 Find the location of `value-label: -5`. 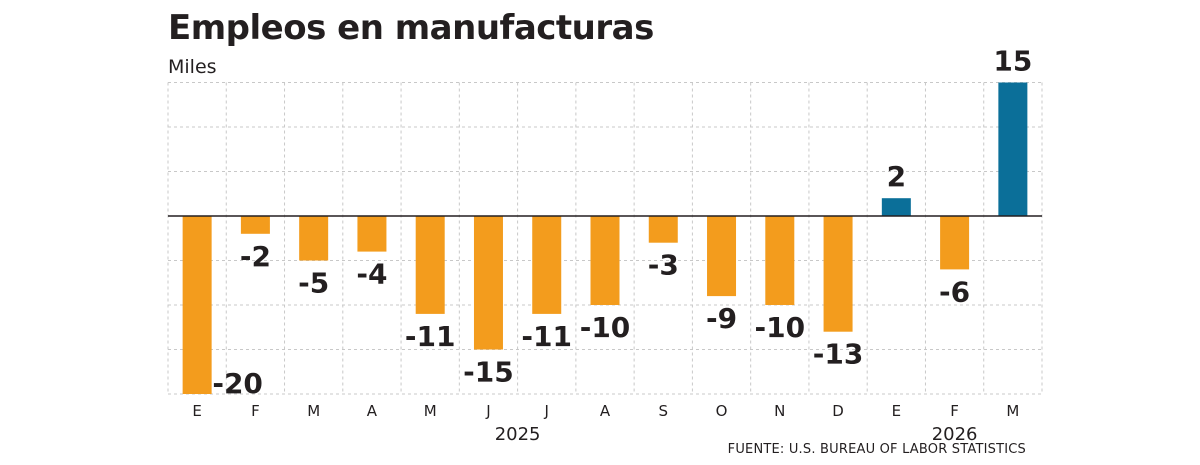

value-label: -5 is located at coordinates (313, 283).